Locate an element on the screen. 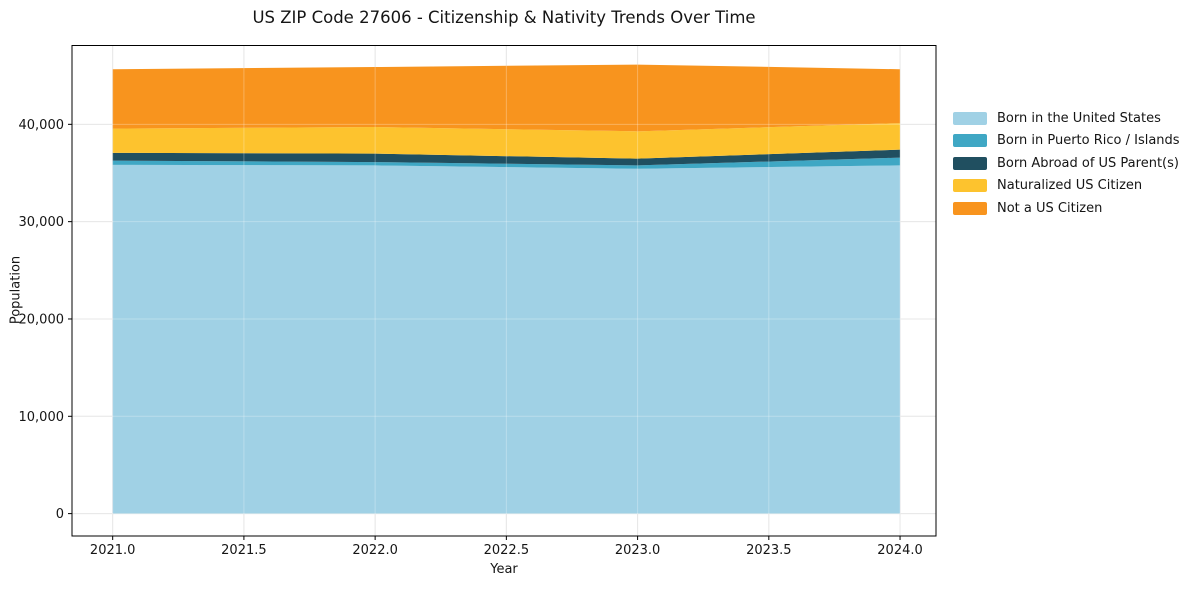 This screenshot has width=1189, height=590. legend-item: Born in the United States is located at coordinates (1066, 118).